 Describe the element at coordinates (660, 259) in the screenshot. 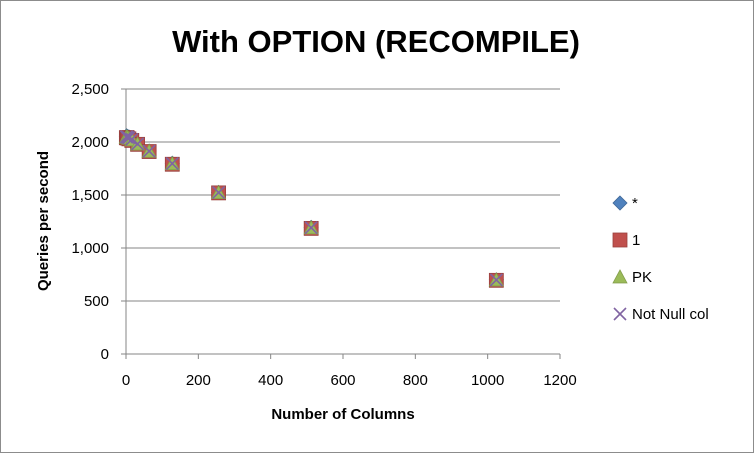

I see `legend: * 1 PK Not Null col` at that location.